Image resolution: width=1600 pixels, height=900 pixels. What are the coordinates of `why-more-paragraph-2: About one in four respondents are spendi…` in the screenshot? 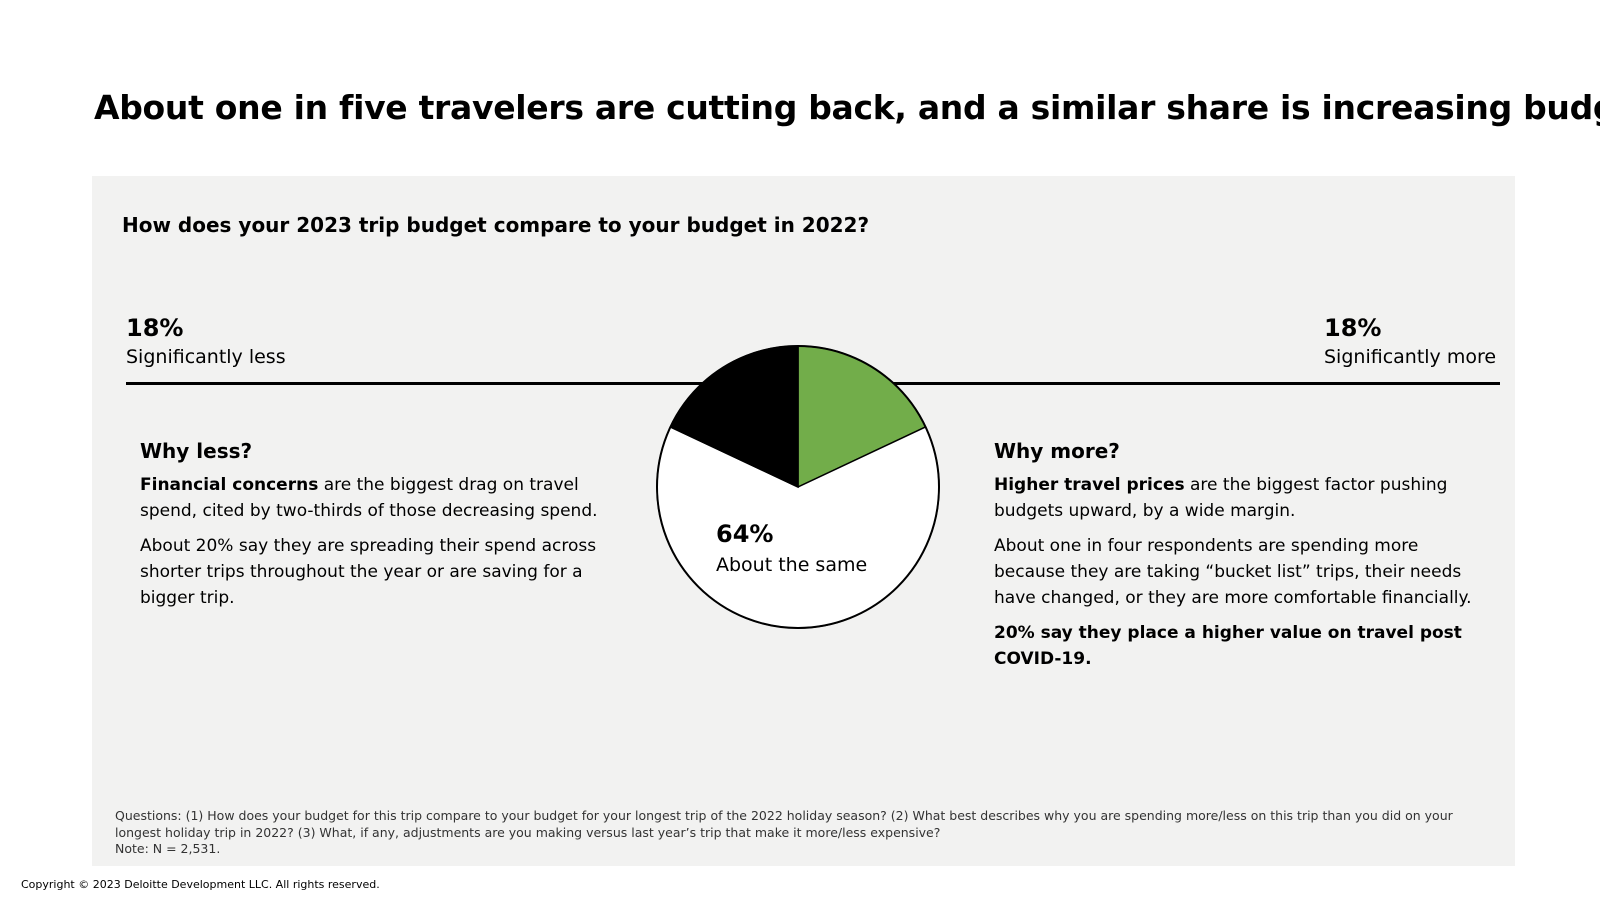 It's located at (1233, 572).